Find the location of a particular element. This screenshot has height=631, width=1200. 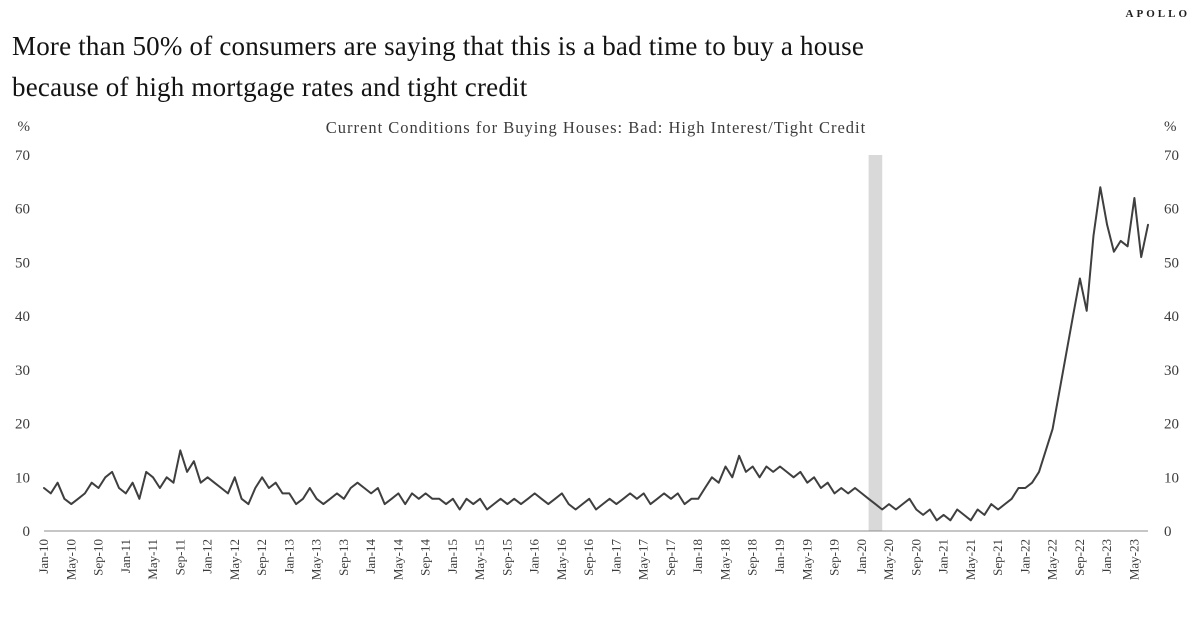

y-axis-unit-right: % is located at coordinates (1170, 127).